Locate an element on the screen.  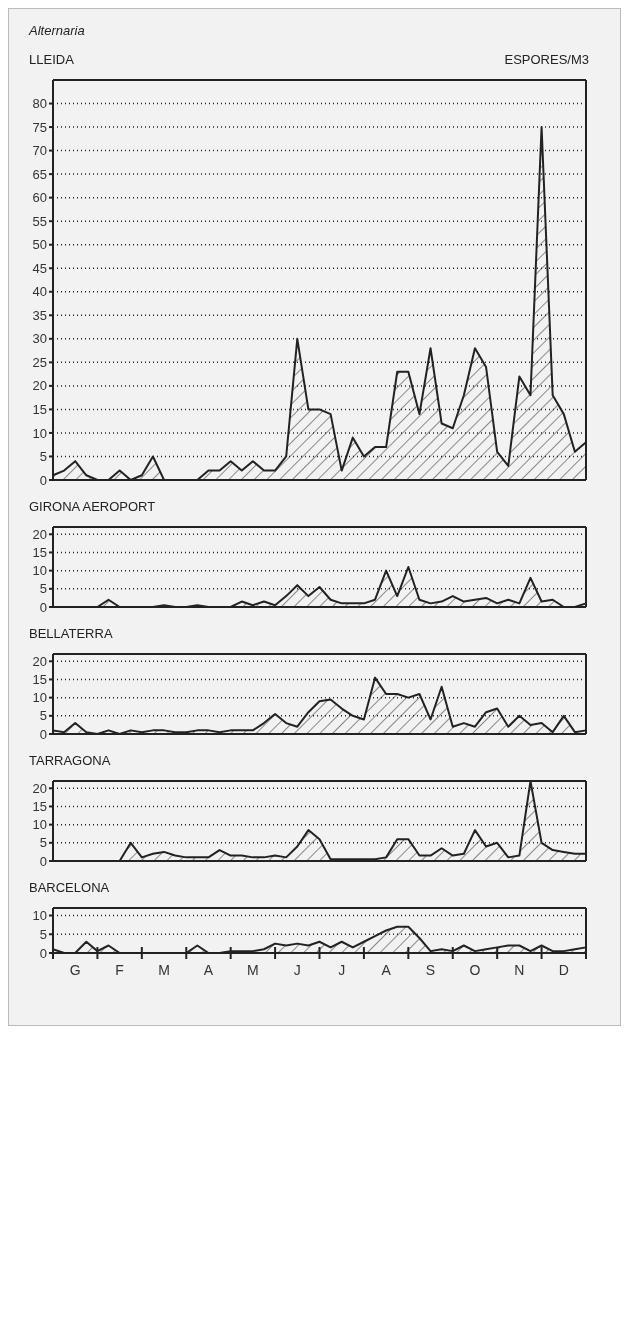
y-tick-label: 35 is located at coordinates (39, 315).